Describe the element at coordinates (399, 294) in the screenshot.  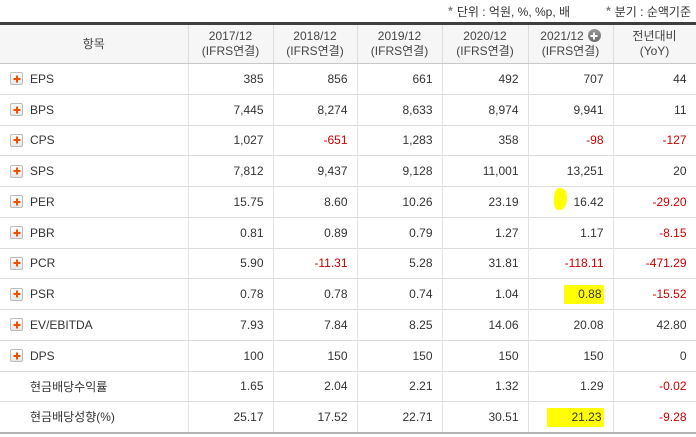
I see `metric-value-cell: 0.74` at that location.